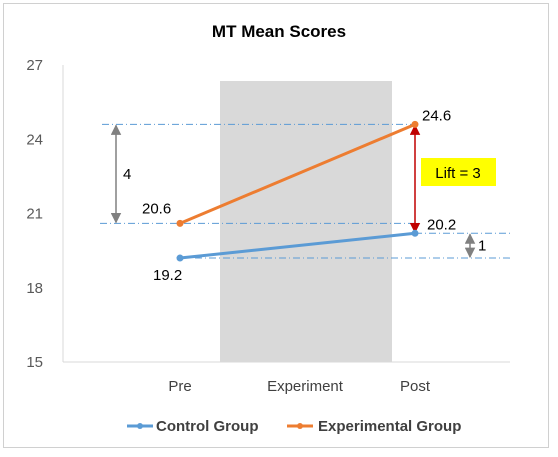 The image size is (558, 457). What do you see at coordinates (207, 426) in the screenshot?
I see `legend-label: Control Group` at bounding box center [207, 426].